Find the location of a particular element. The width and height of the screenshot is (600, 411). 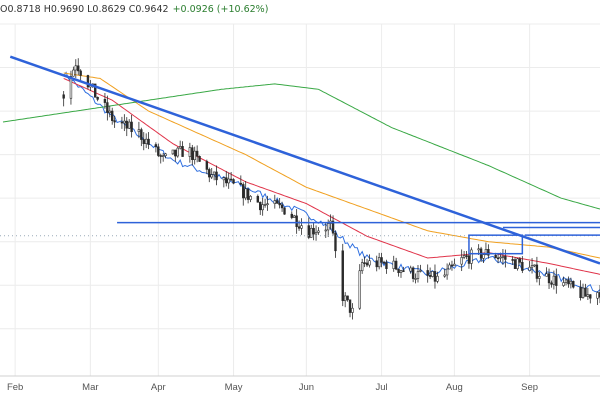

range-rectangle is located at coordinates (496, 244).